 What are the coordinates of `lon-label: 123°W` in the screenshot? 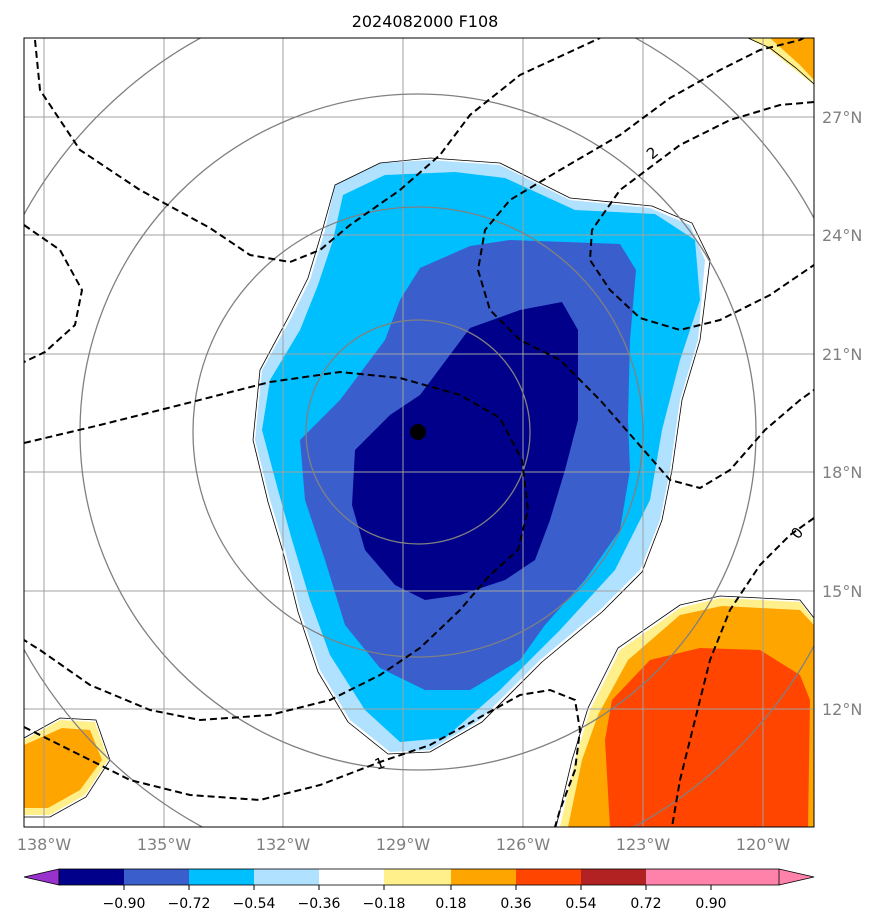 It's located at (643, 844).